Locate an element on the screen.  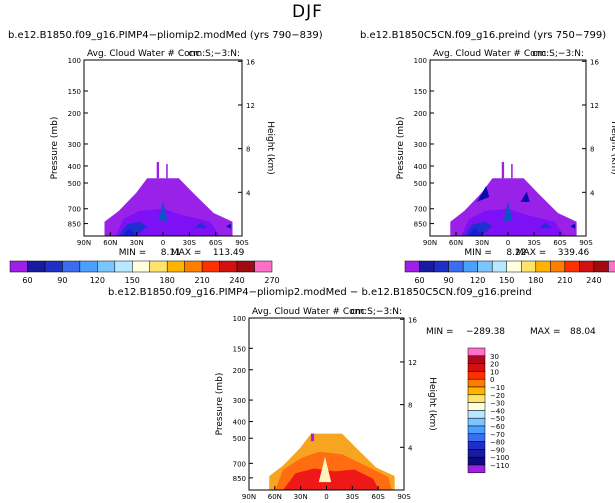
colorbar-label: −10 is located at coordinates (497, 388).